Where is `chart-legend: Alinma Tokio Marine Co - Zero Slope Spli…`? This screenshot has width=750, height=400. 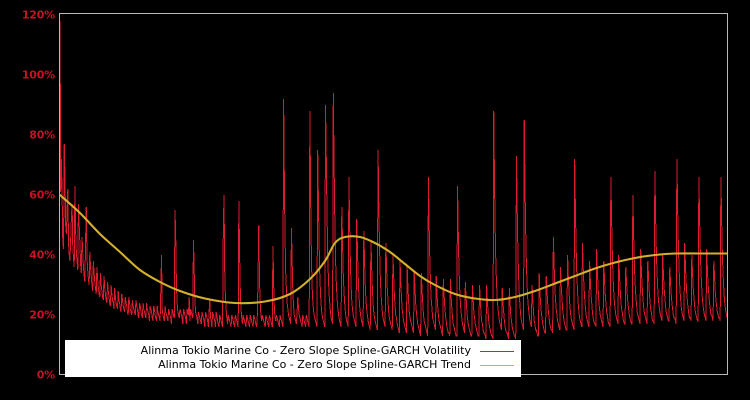
chart-legend: Alinma Tokio Marine Co - Zero Slope Spli… is located at coordinates (293, 358).